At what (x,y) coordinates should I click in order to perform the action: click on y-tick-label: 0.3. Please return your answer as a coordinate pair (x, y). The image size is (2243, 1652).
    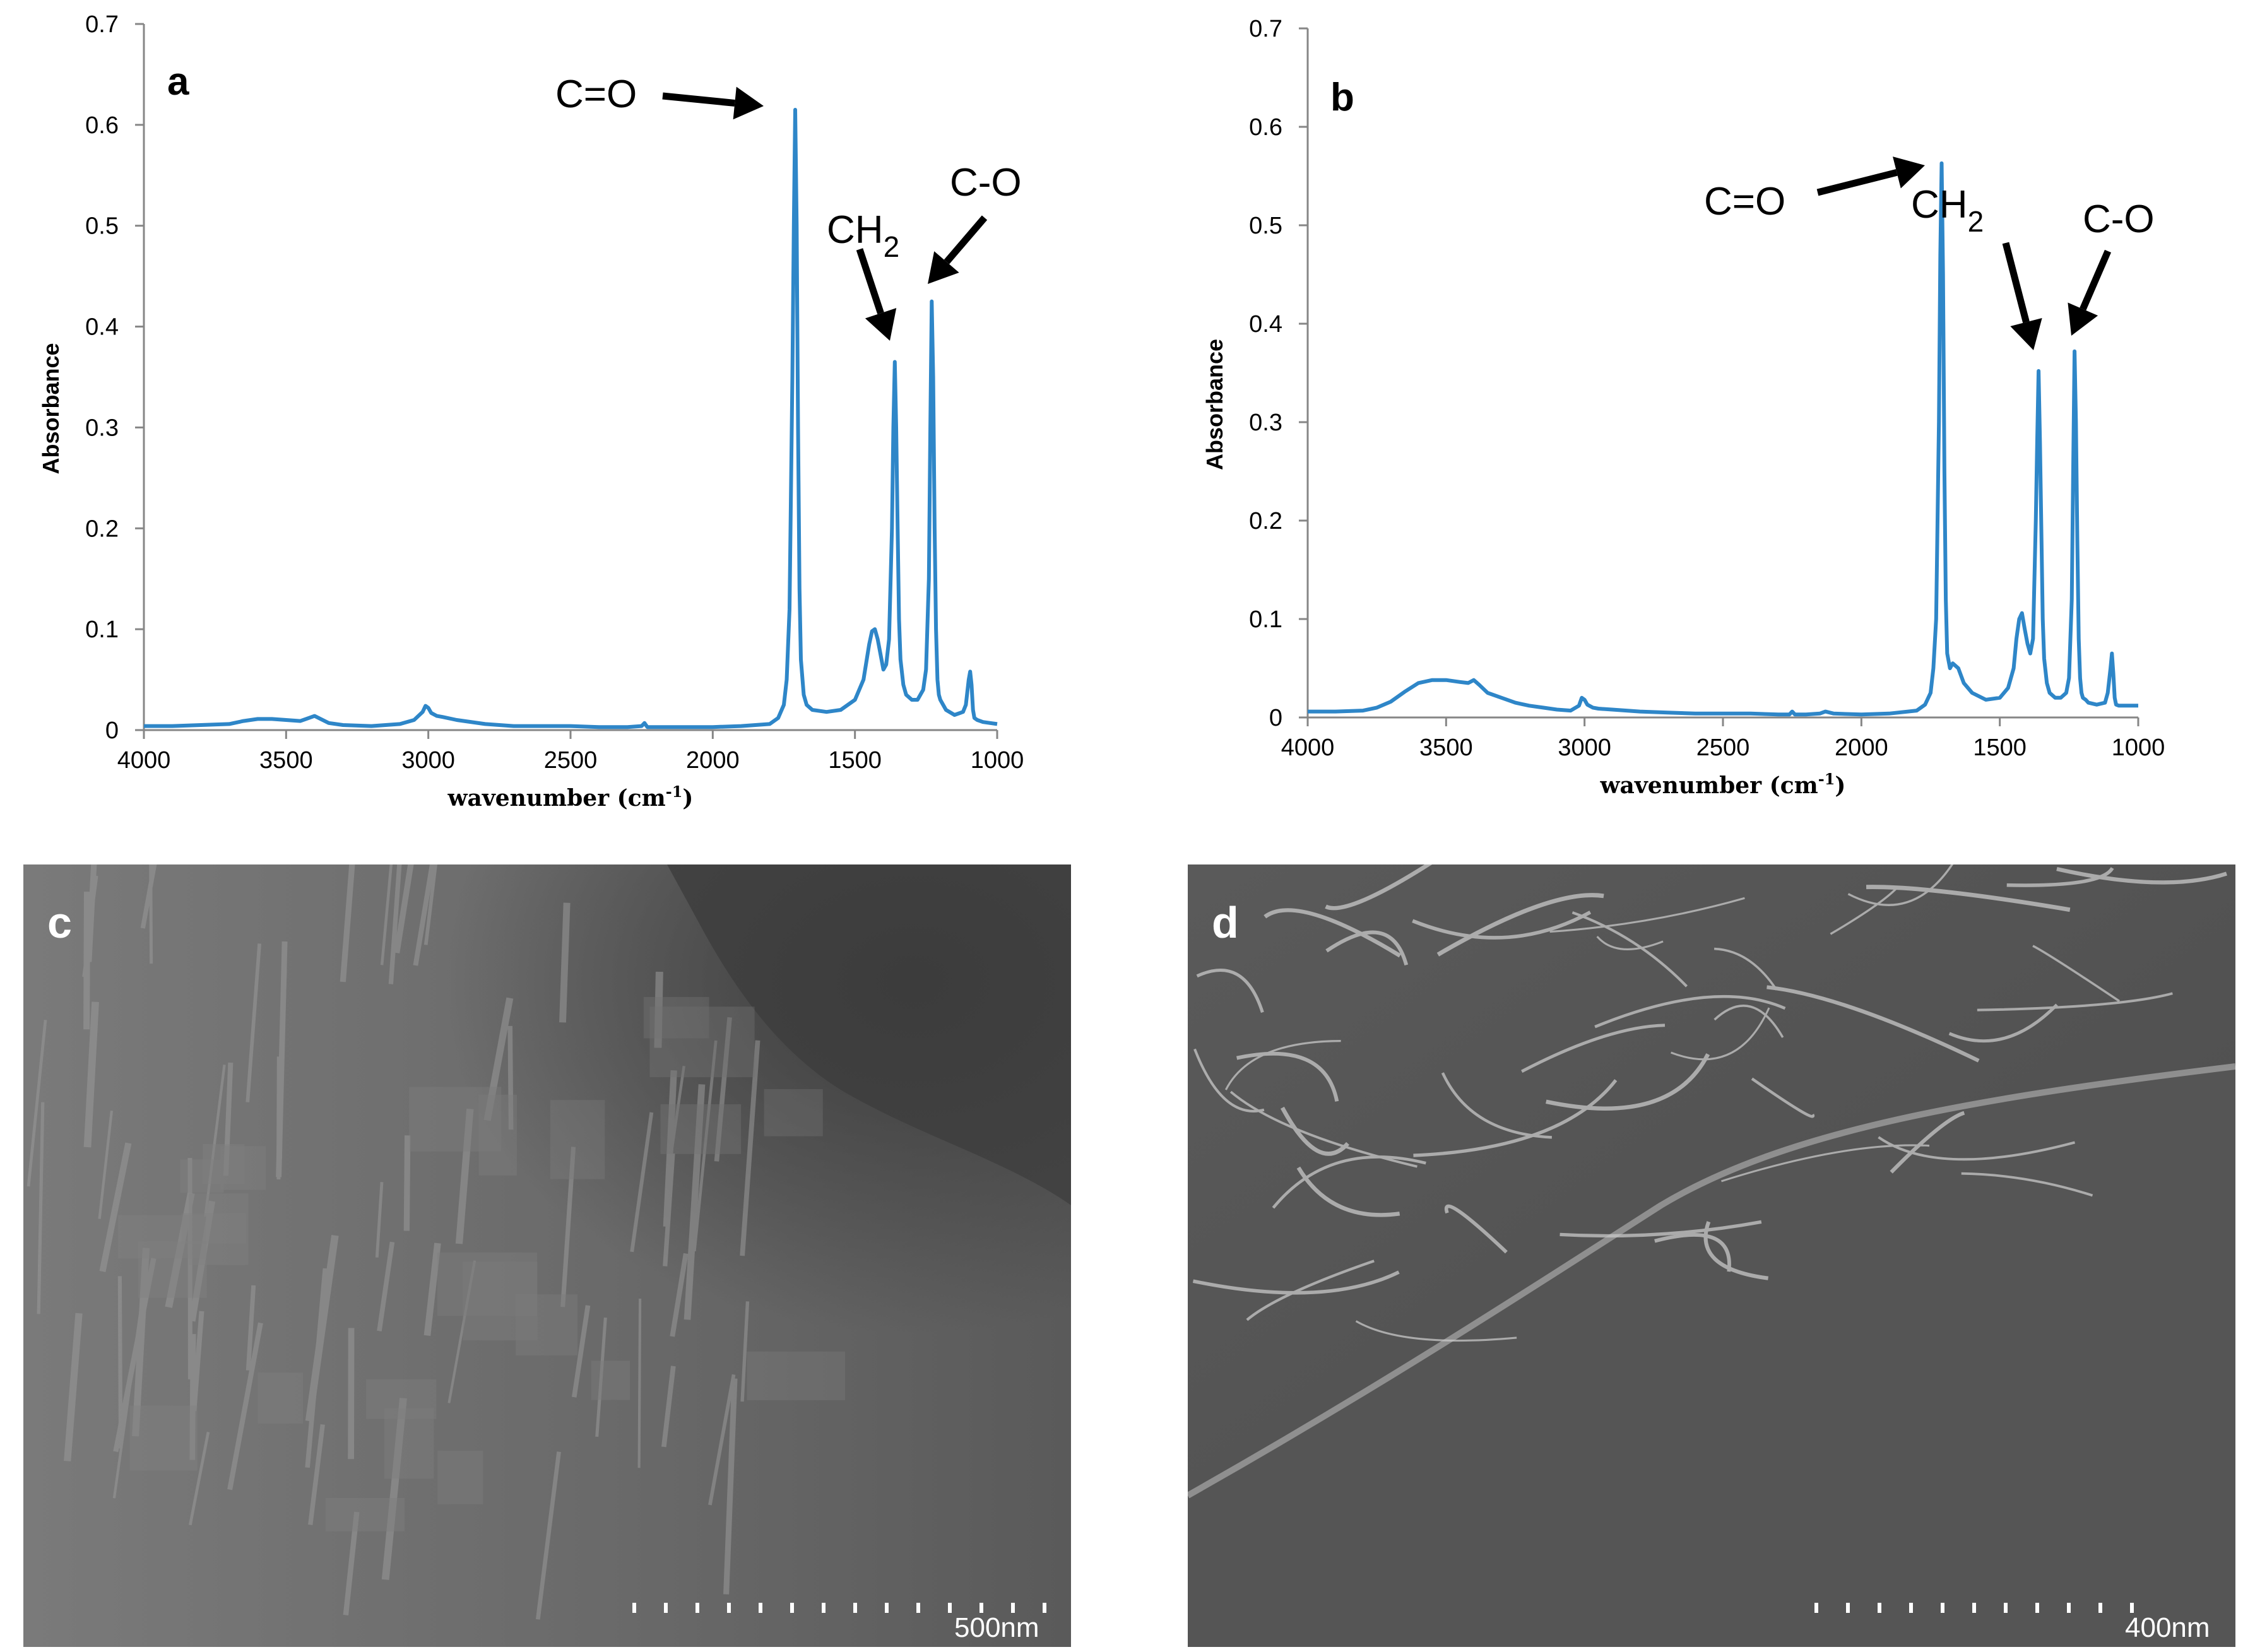
    Looking at the image, I should click on (1265, 423).